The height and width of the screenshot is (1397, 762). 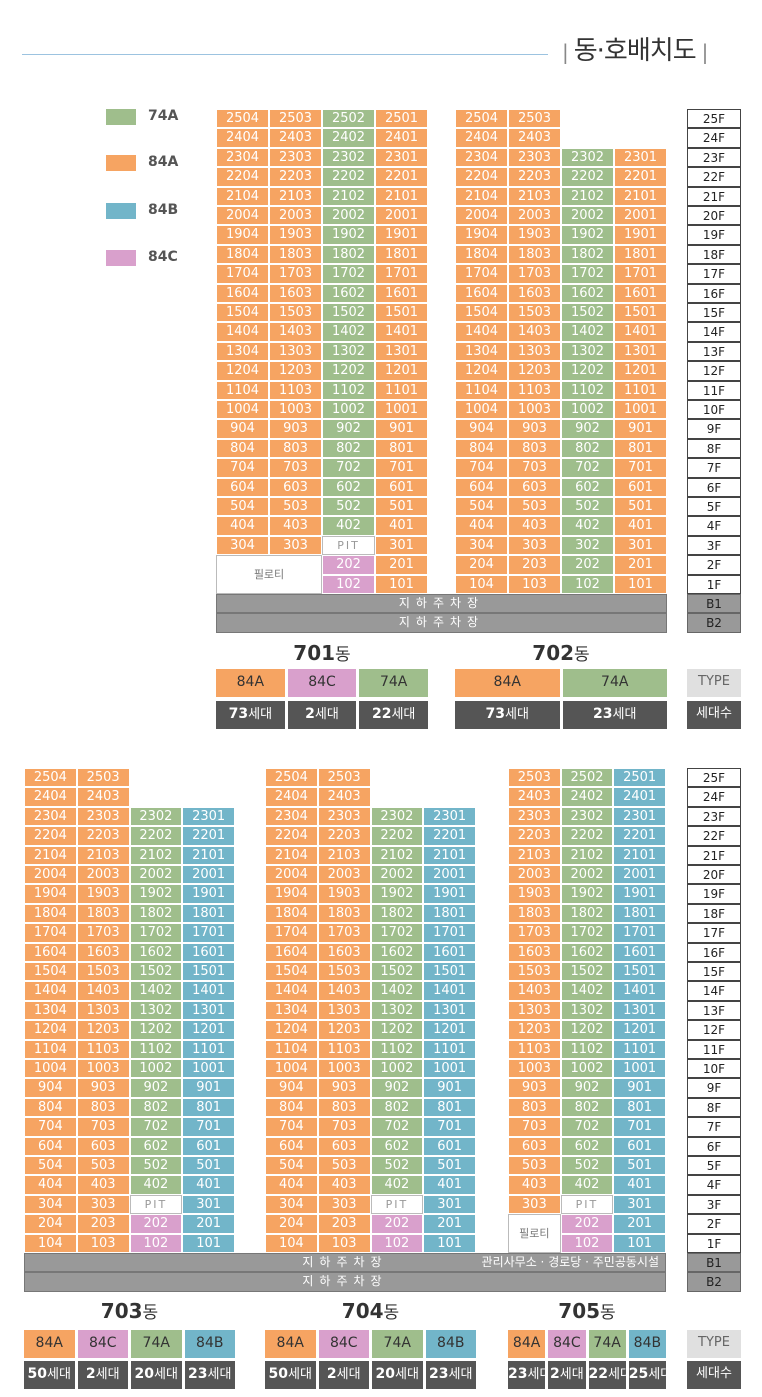 I want to click on floor-label: 3F, so click(x=714, y=1204).